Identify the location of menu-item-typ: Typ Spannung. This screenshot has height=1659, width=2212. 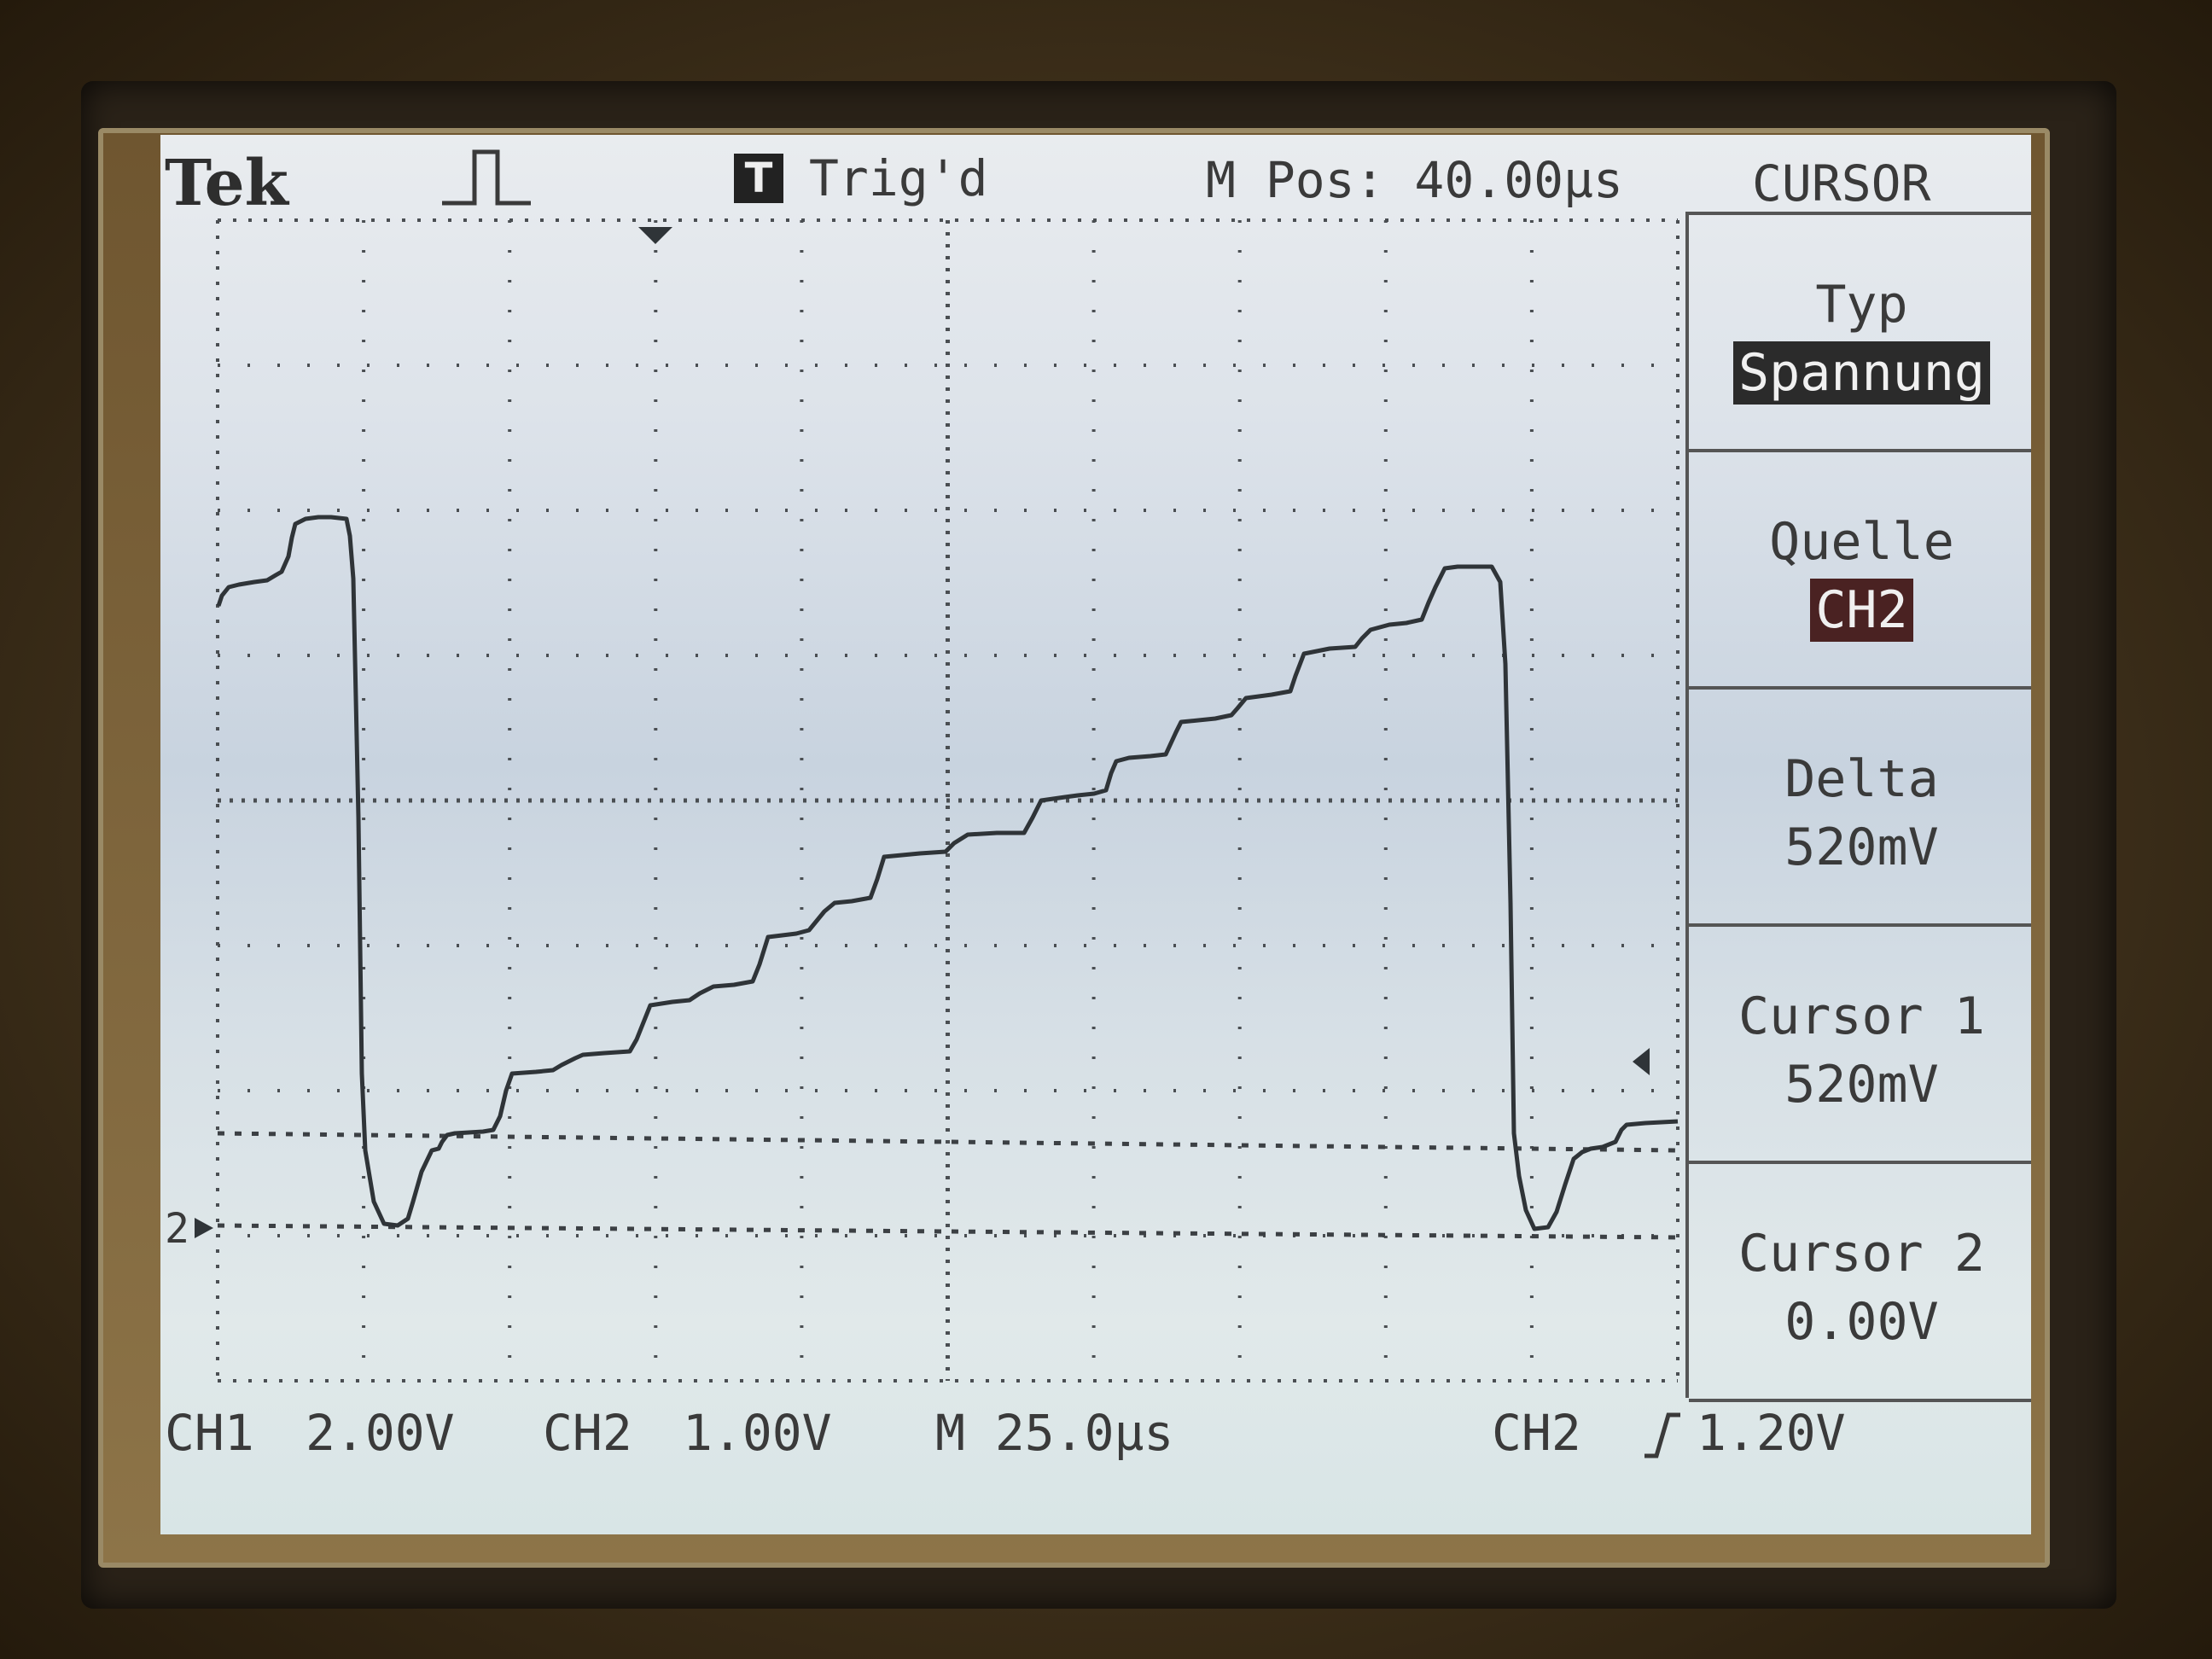
(1860, 331).